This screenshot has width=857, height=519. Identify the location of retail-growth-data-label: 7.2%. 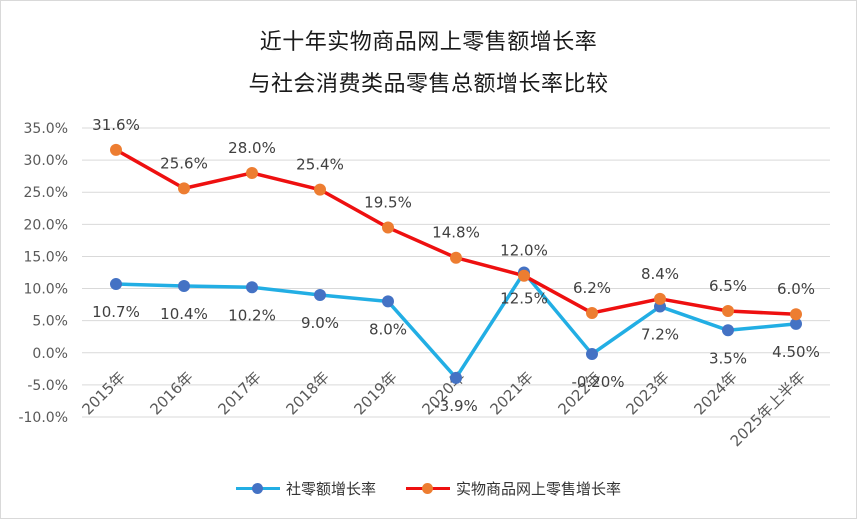
(660, 335).